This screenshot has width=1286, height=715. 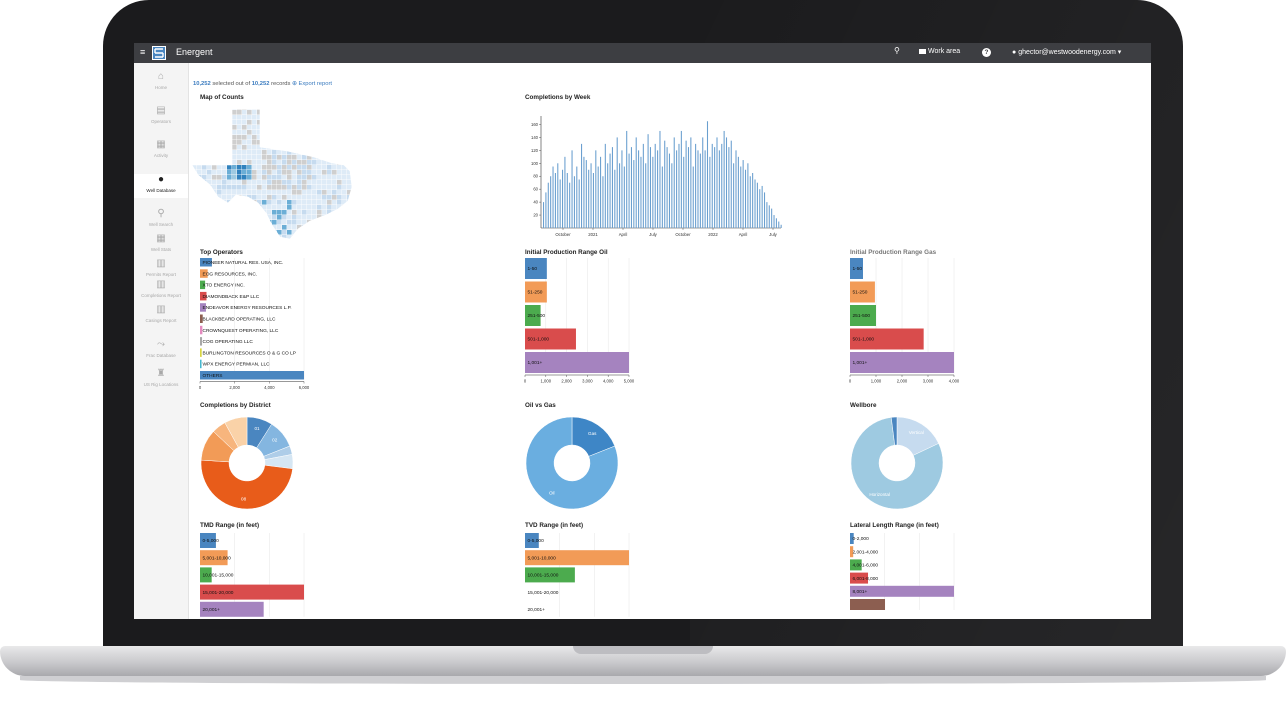 I want to click on sidebar-item-completions-report: ▥ Completions Report, so click(x=161, y=291).